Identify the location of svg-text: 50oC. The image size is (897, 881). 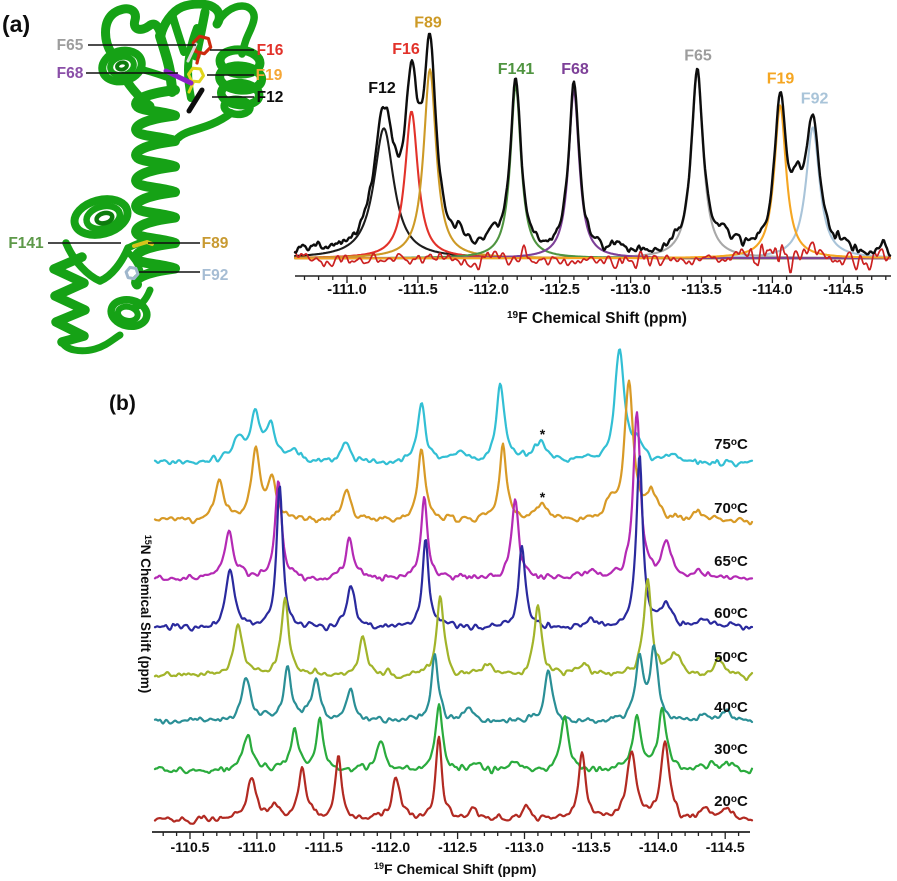
(731, 657).